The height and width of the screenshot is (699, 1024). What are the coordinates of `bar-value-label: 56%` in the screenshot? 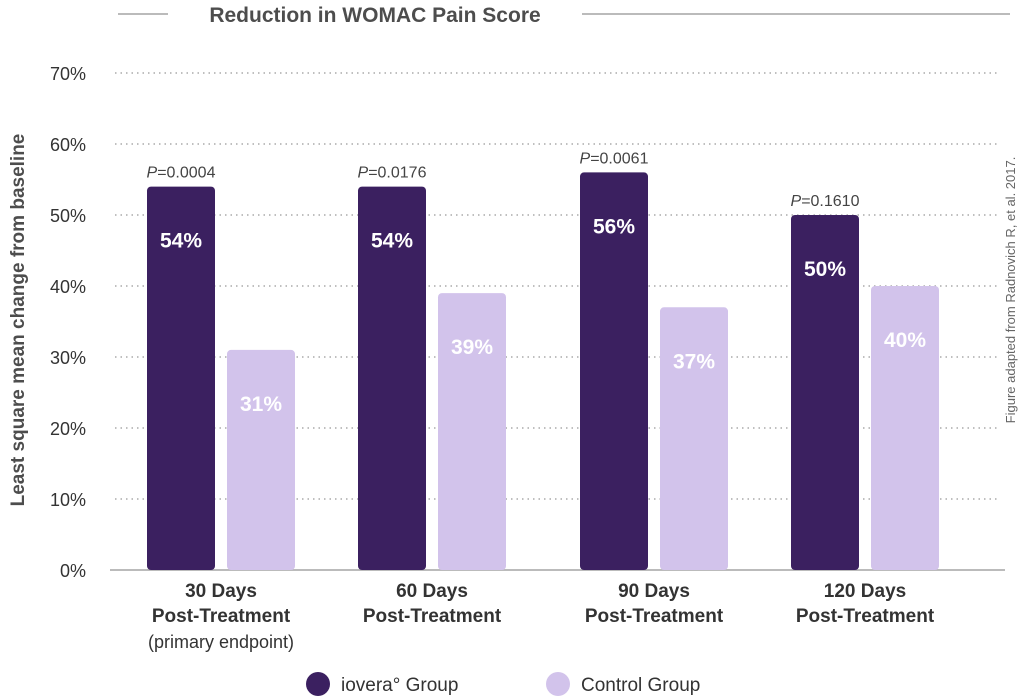 It's located at (614, 226).